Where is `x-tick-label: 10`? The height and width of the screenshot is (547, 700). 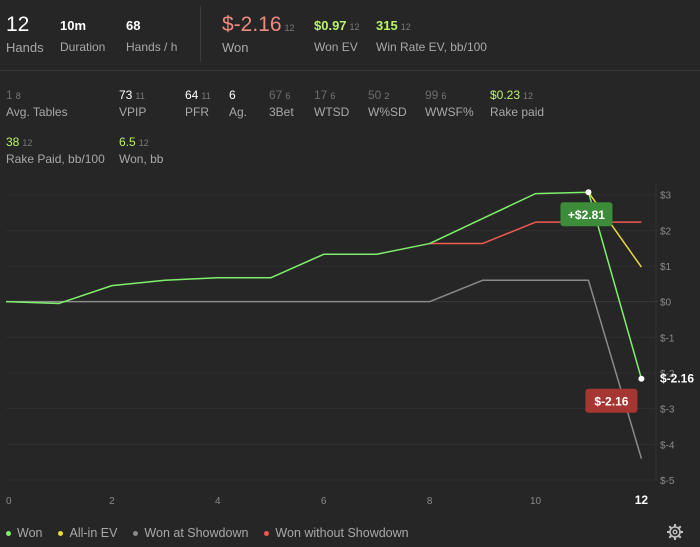 x-tick-label: 10 is located at coordinates (536, 501).